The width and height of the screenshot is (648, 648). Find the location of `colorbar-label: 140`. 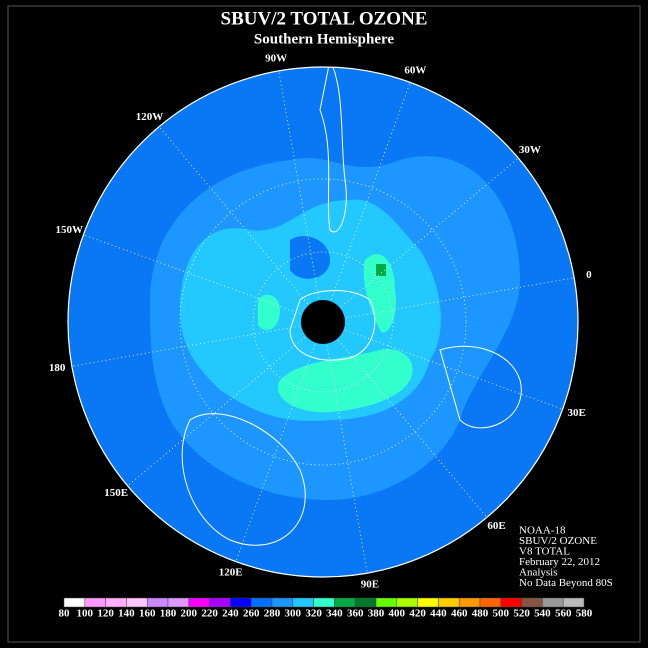

colorbar-label: 140 is located at coordinates (126, 614).